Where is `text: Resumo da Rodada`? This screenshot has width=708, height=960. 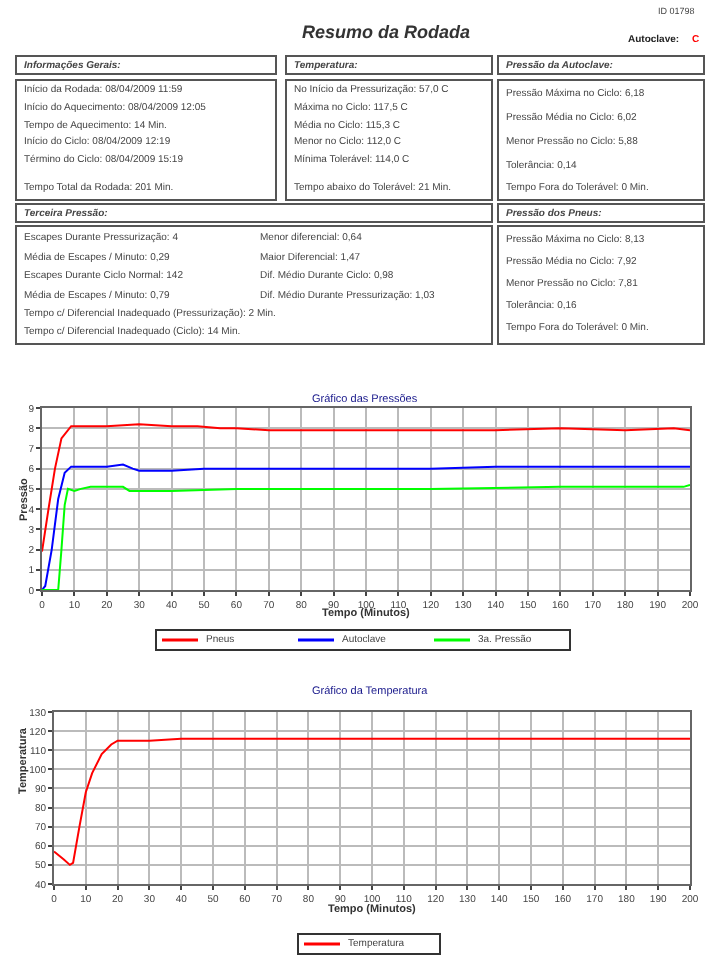
text: Resumo da Rodada is located at coordinates (386, 32).